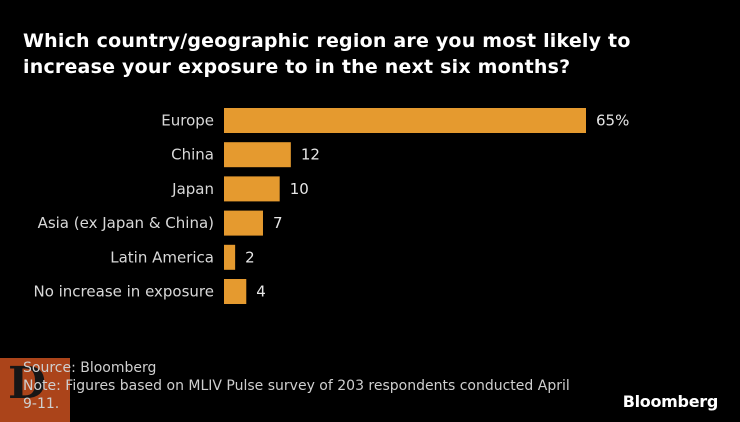  What do you see at coordinates (250, 257) in the screenshot?
I see `data-label: 2` at bounding box center [250, 257].